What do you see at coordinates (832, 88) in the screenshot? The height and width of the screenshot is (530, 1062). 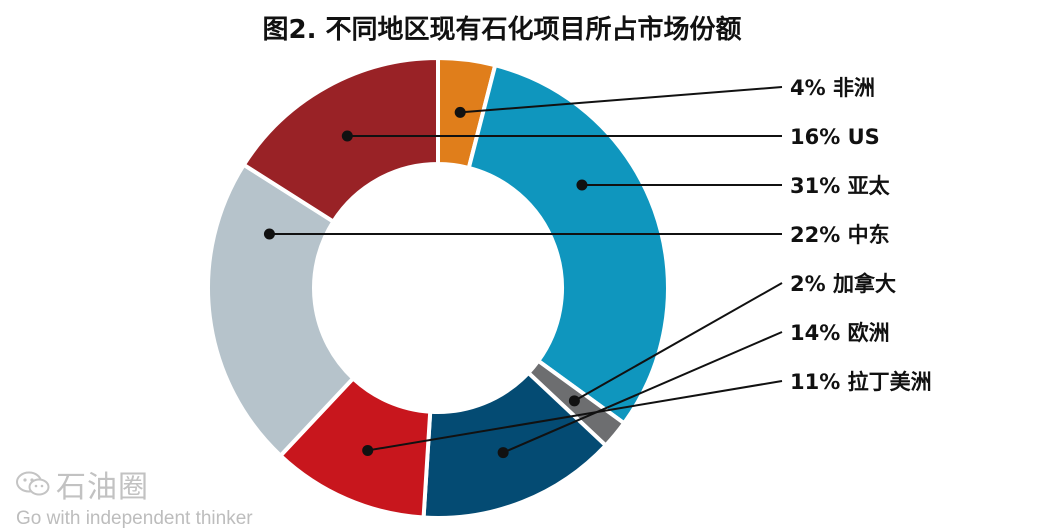 I see `slice-label-0: 4% 非洲` at bounding box center [832, 88].